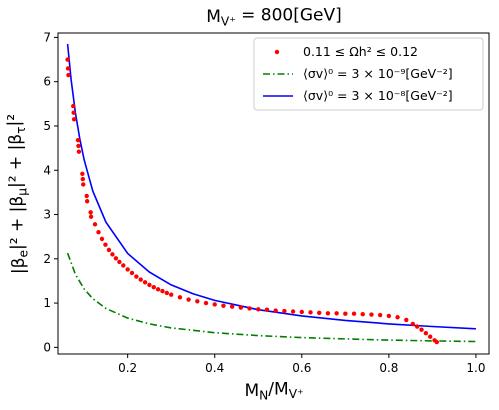  What do you see at coordinates (301, 368) in the screenshot?
I see `x-tick-label: 0.6` at bounding box center [301, 368].